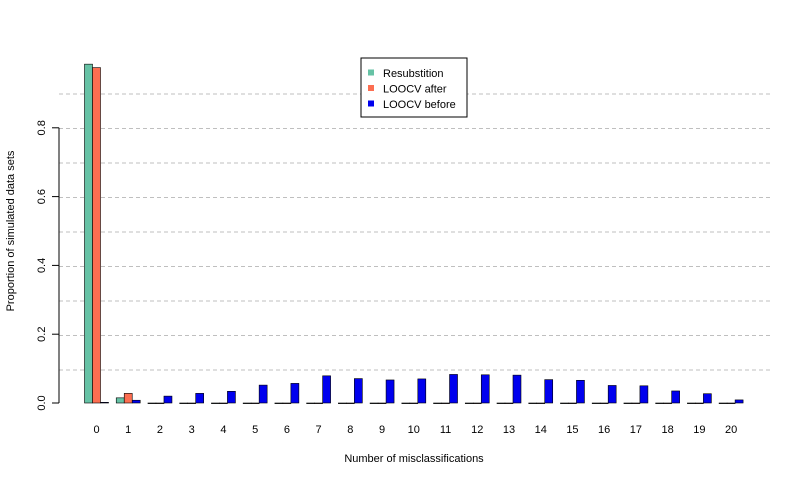 The width and height of the screenshot is (800, 480). What do you see at coordinates (604, 430) in the screenshot?
I see `x-tick-label-16: 16` at bounding box center [604, 430].